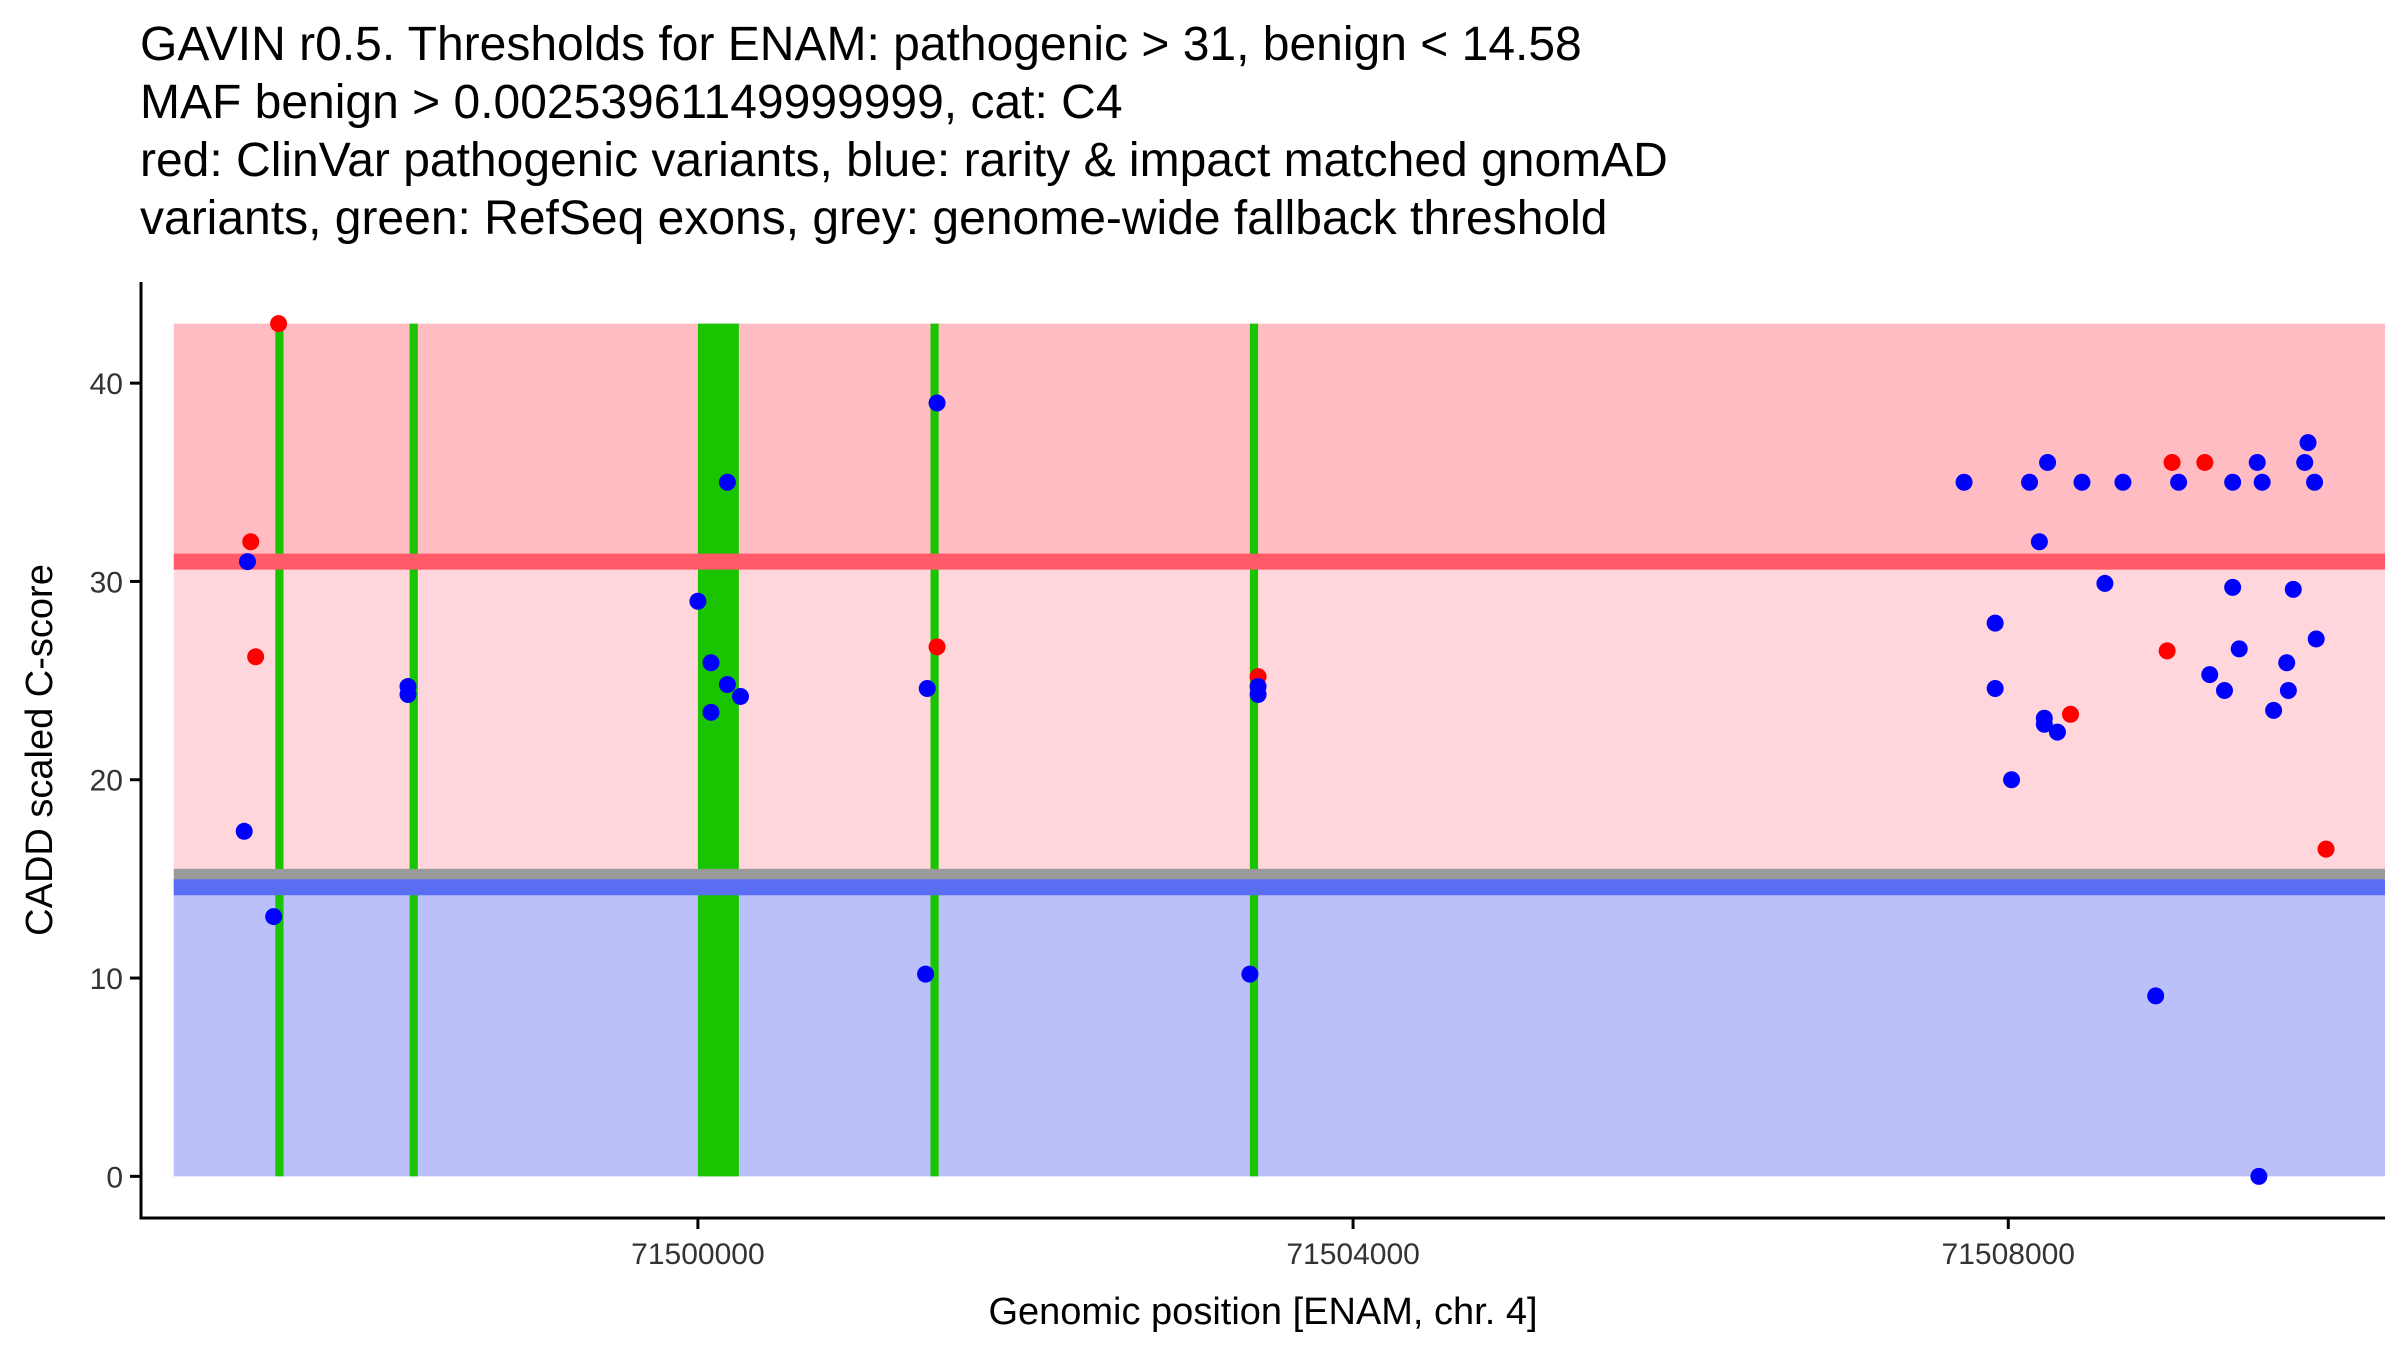 This screenshot has width=2400, height=1350. Describe the element at coordinates (106, 384) in the screenshot. I see `y-tick-label-5: 40` at that location.